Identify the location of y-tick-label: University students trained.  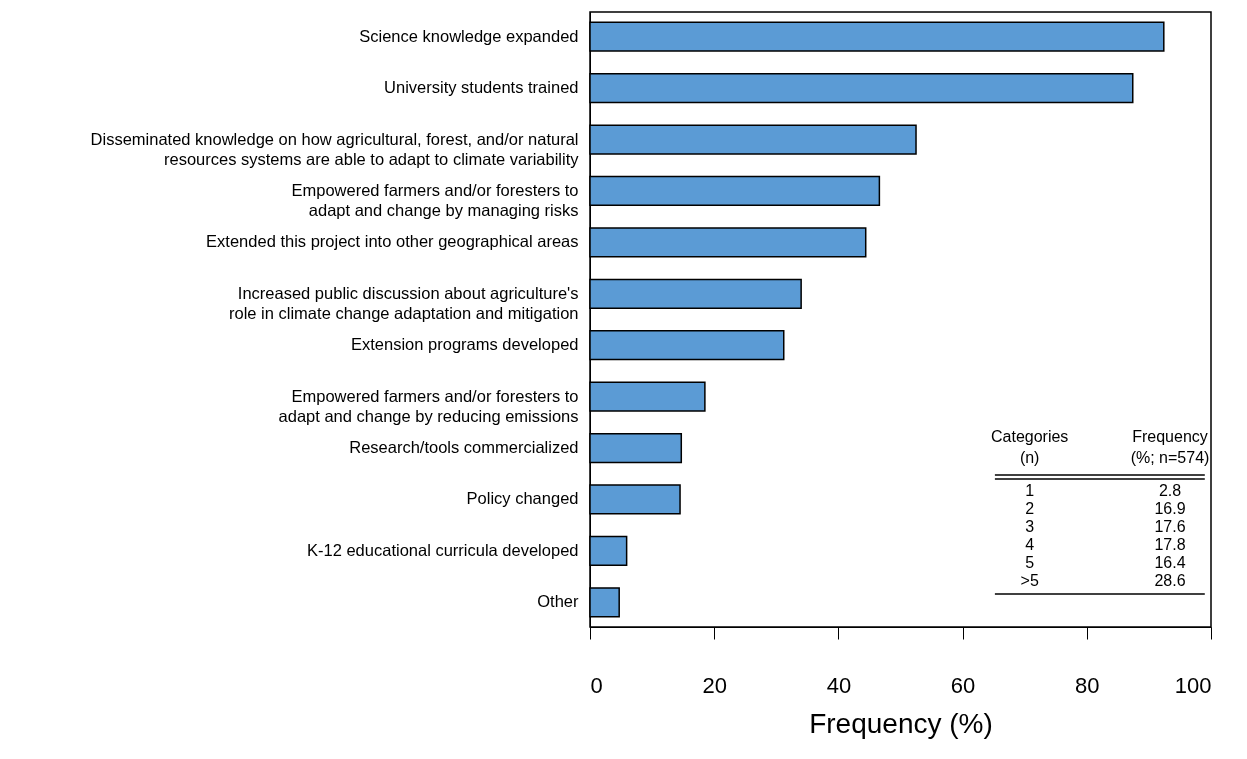
(481, 87).